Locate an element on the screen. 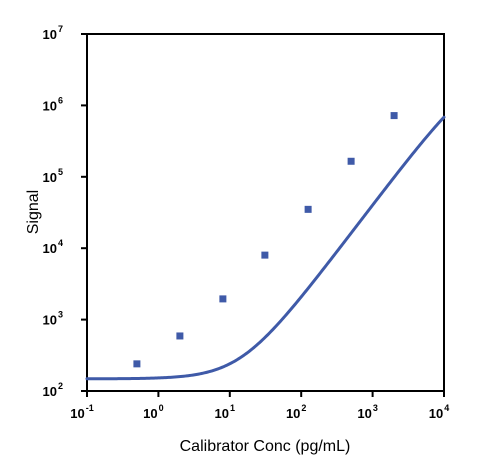 Image resolution: width=500 pixels, height=475 pixels. y-tick-label: 10² is located at coordinates (53, 390).